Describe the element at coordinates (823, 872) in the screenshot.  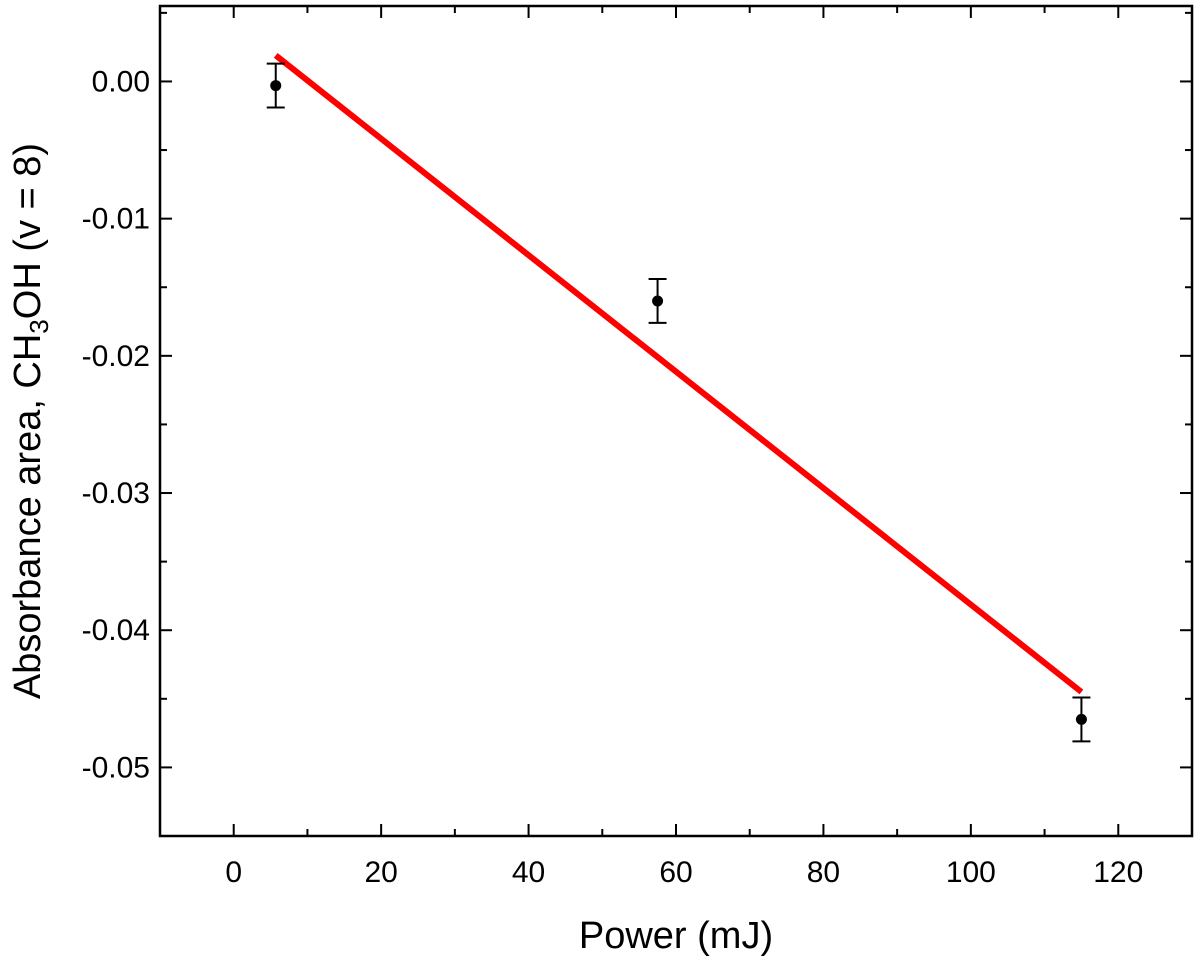
I see `x-tick-label: 80` at that location.